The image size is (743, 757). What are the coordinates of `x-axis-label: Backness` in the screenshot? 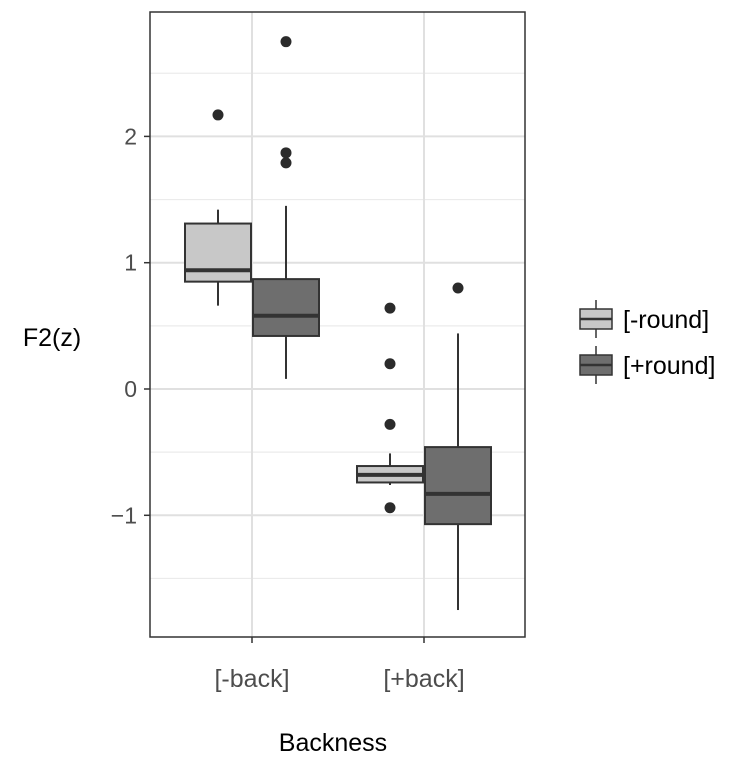 It's located at (333, 743).